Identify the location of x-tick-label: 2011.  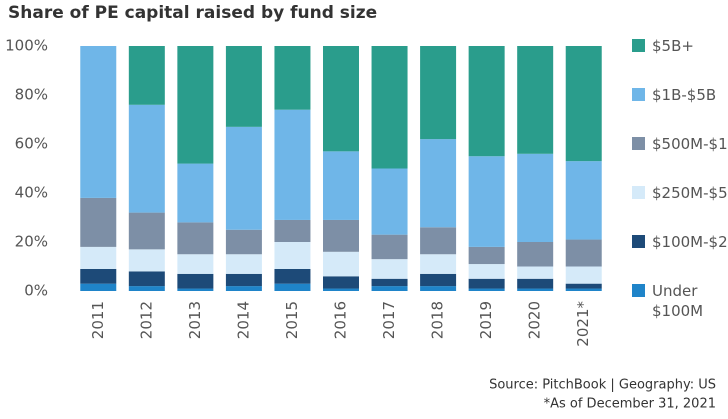
(98, 320).